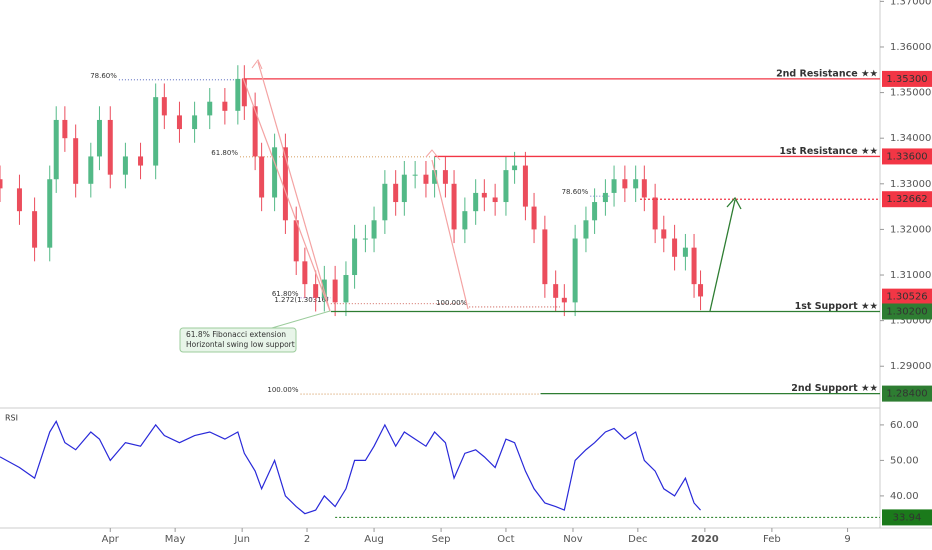 The width and height of the screenshot is (932, 550). What do you see at coordinates (505, 539) in the screenshot?
I see `x-tick-label: Oct` at bounding box center [505, 539].